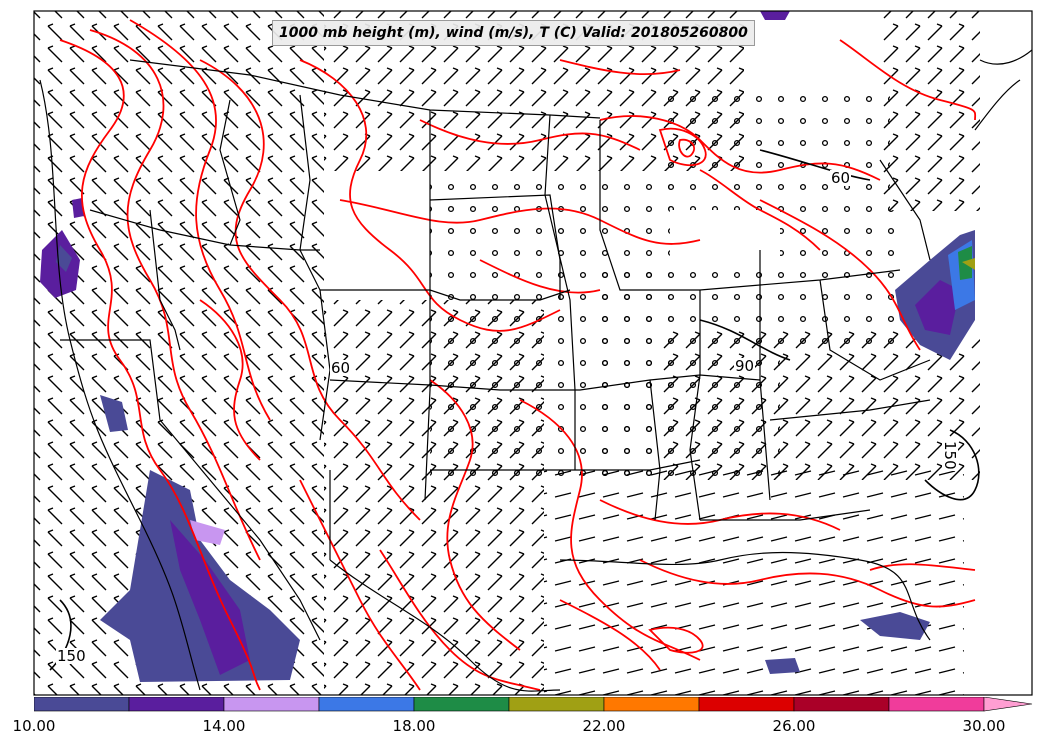 Image resolution: width=1041 pixels, height=745 pixels. Describe the element at coordinates (841, 178) in the screenshot. I see `contour-label-lakes: 60` at that location.